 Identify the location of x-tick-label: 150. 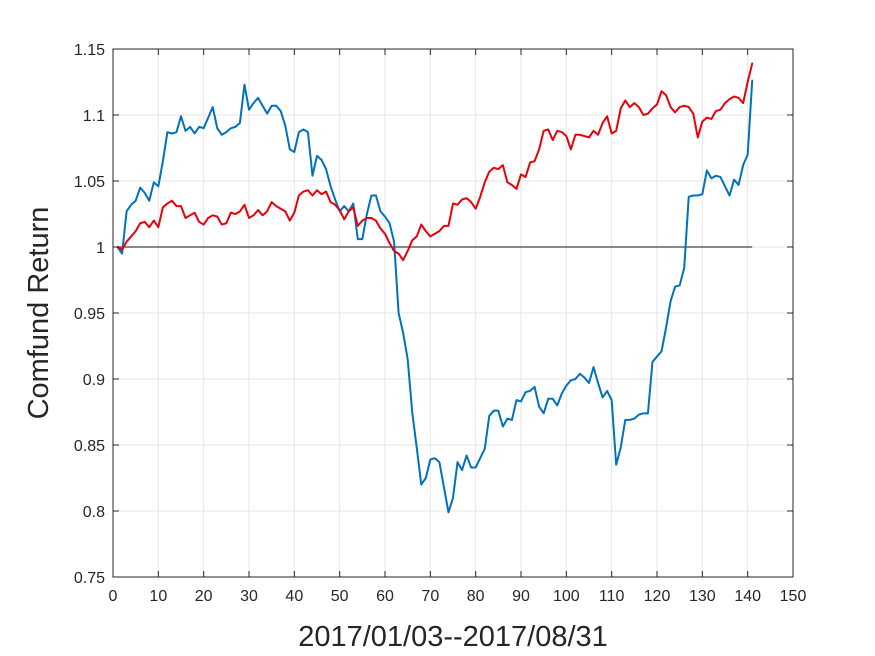
(793, 596).